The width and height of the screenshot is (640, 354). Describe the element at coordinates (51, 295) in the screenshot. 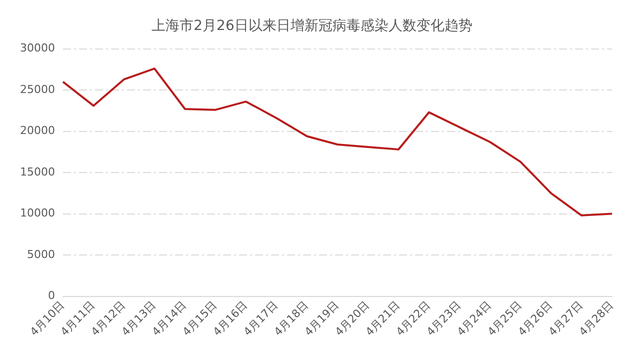

I see `y-tick-label: 0` at that location.